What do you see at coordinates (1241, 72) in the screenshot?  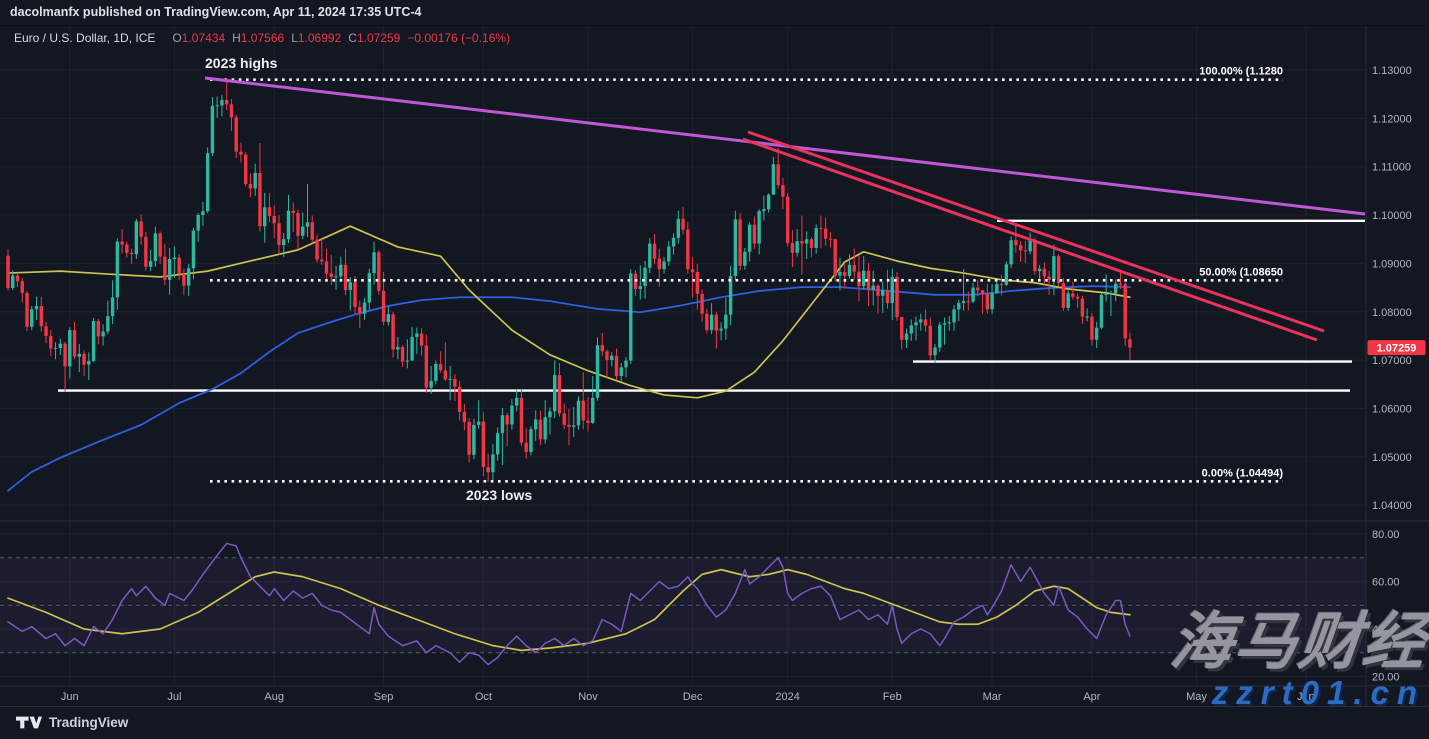 I see `svg-text: 100.00% (1.1280` at bounding box center [1241, 72].